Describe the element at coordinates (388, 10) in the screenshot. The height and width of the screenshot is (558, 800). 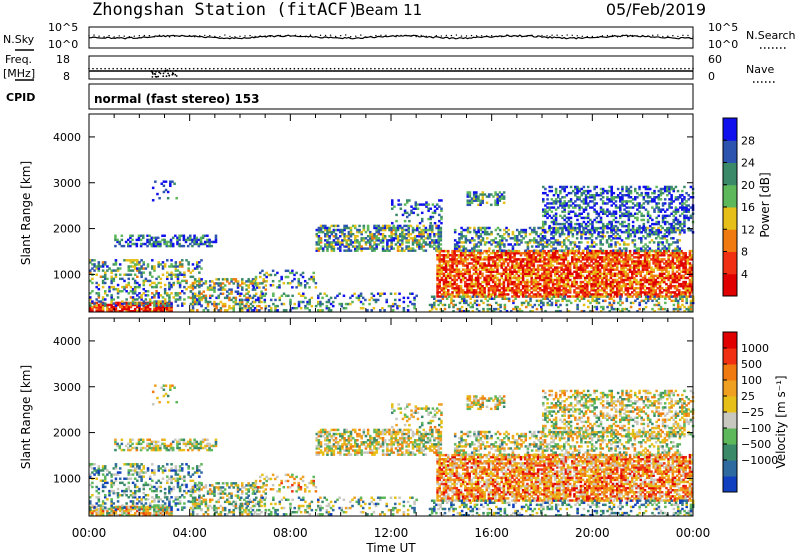
I see `beam-label: Beam 11` at that location.